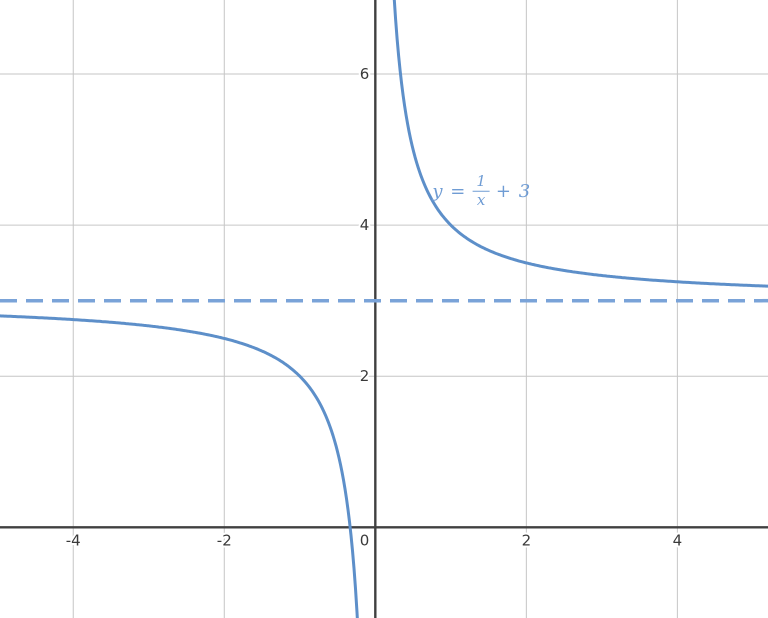 This screenshot has width=768, height=618. I want to click on y-tick-label: 6, so click(365, 74).